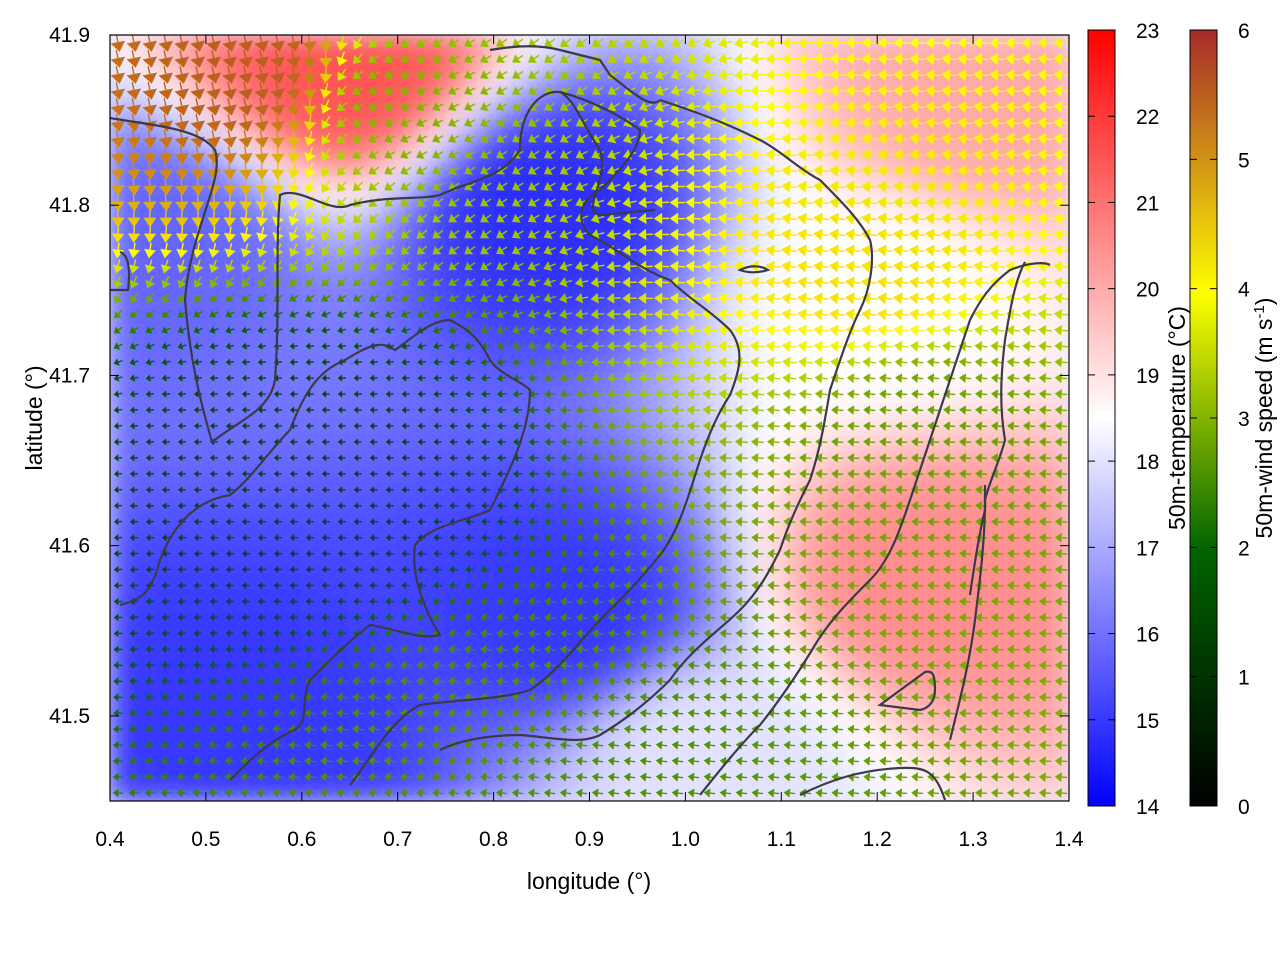  I want to click on y-tick-label: 41.9, so click(69, 35).